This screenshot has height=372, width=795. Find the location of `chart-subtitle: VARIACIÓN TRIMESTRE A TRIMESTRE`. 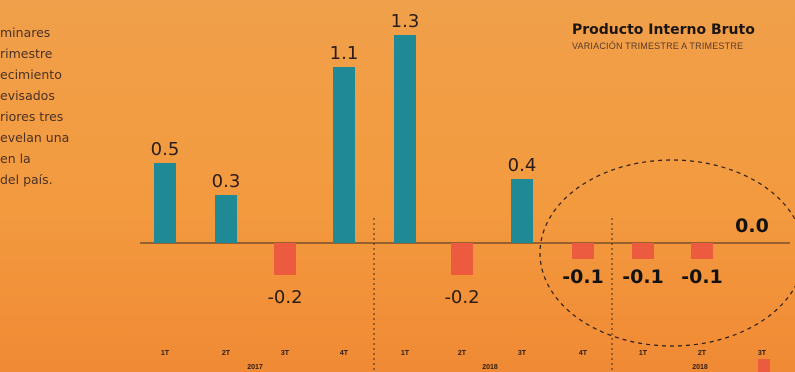

chart-subtitle: VARIACIÓN TRIMESTRE A TRIMESTRE is located at coordinates (658, 46).